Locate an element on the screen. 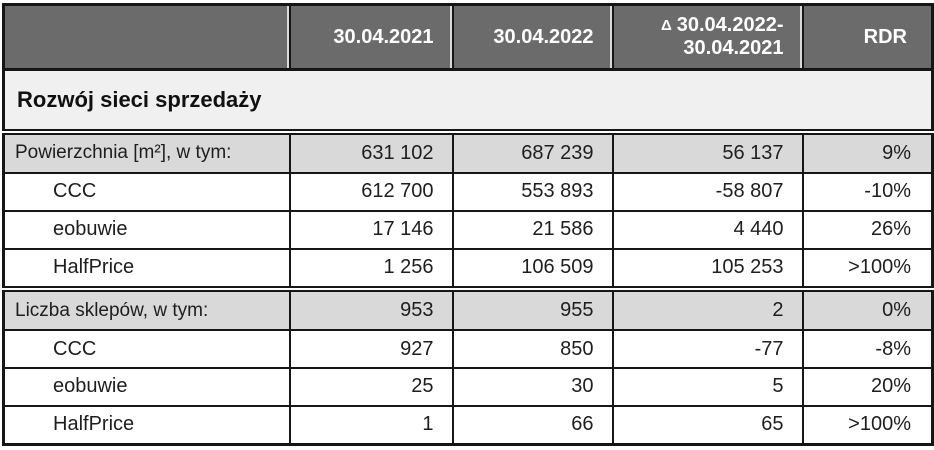 This screenshot has height=450, width=934. cell-rdr: -10% is located at coordinates (867, 191).